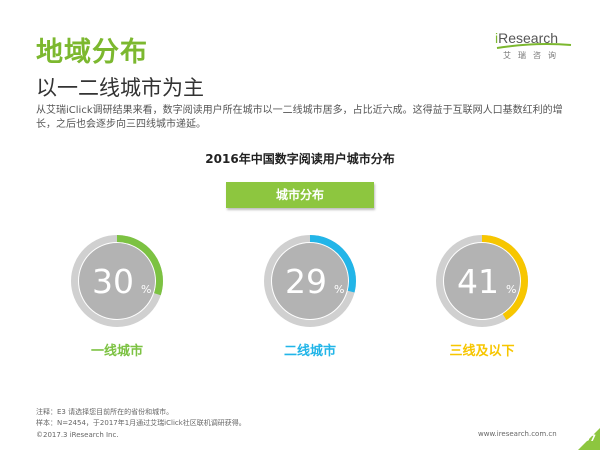  Describe the element at coordinates (534, 46) in the screenshot. I see `logo-swoosh-icon` at that location.